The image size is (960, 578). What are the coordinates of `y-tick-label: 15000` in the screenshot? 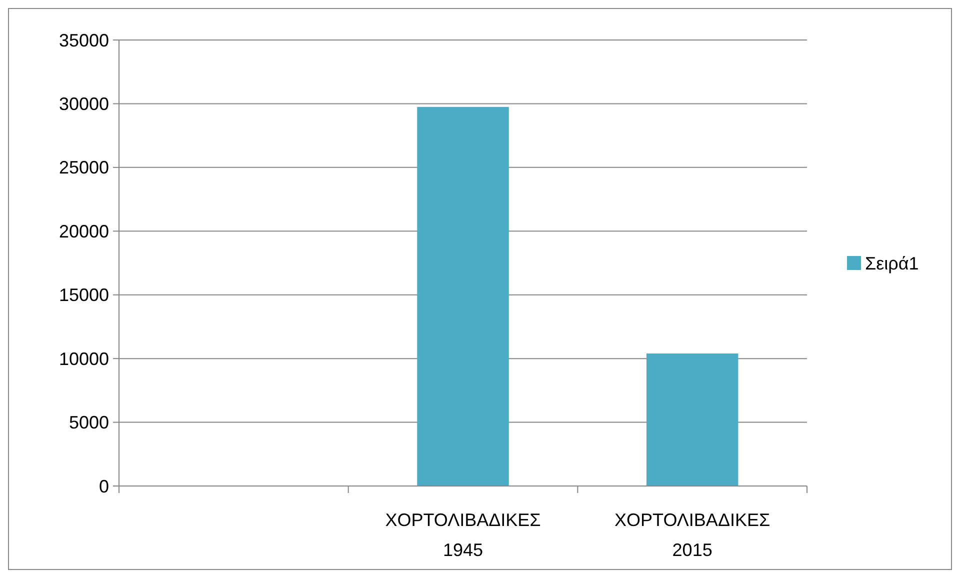 It's located at (83, 295).